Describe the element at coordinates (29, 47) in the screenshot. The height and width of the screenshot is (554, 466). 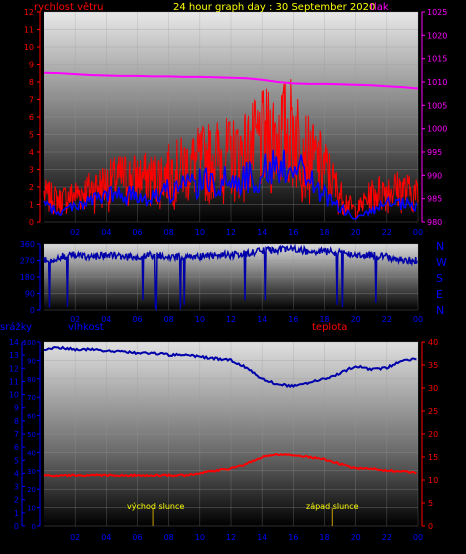
I see `wind-tick-label: 10` at that location.